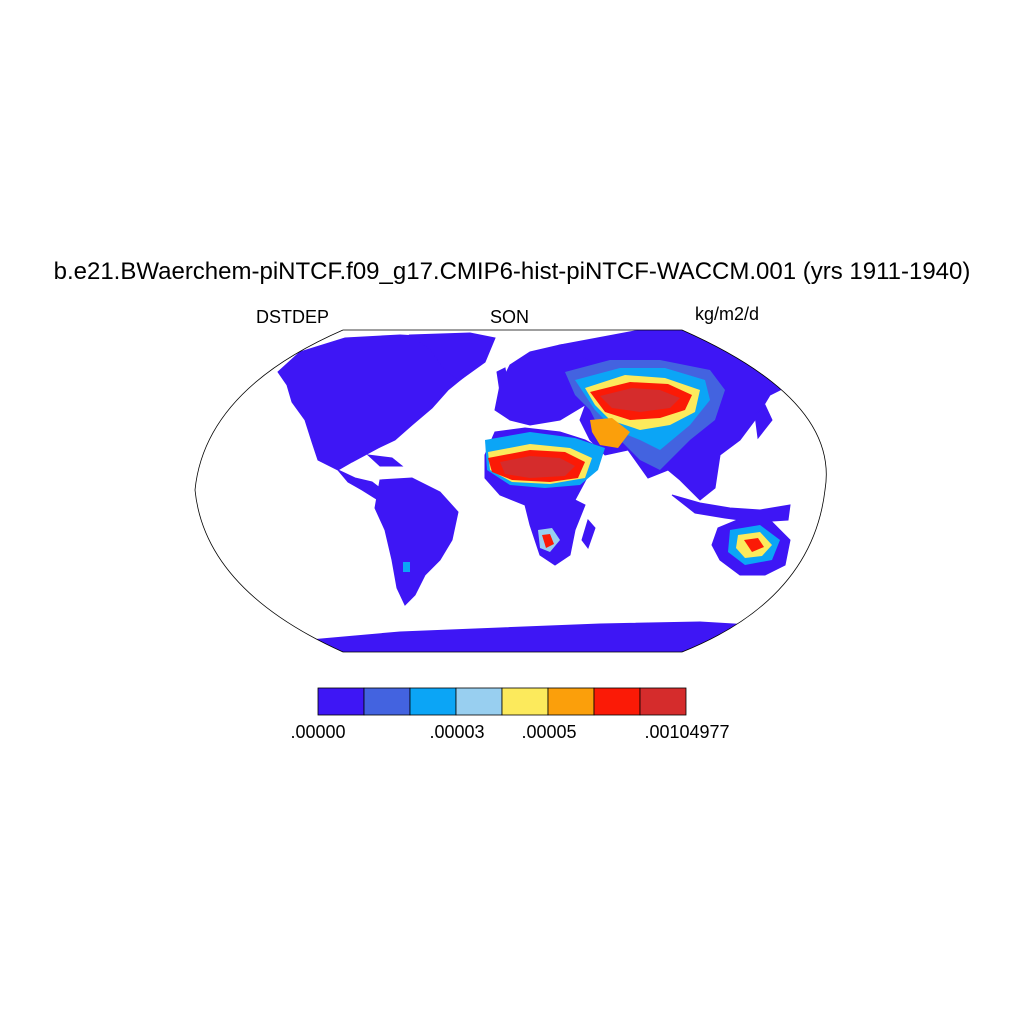  What do you see at coordinates (537, 467) in the screenshot?
I see `sahara-core-dark` at bounding box center [537, 467].